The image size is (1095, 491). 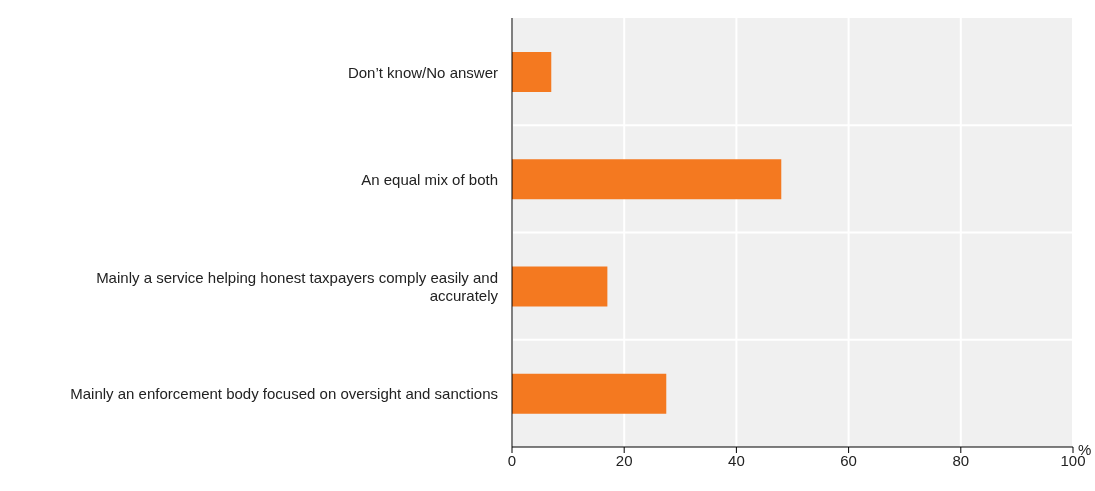 I want to click on x-tick-label: 20, so click(x=624, y=460).